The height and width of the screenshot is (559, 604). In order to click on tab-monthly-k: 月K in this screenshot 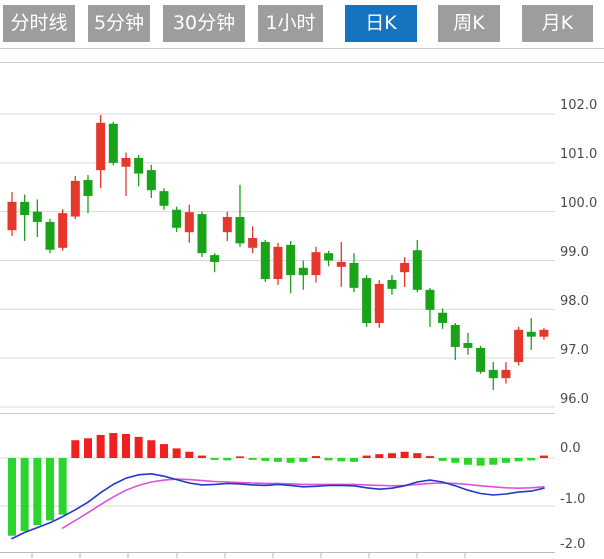, I will do `click(557, 23)`.